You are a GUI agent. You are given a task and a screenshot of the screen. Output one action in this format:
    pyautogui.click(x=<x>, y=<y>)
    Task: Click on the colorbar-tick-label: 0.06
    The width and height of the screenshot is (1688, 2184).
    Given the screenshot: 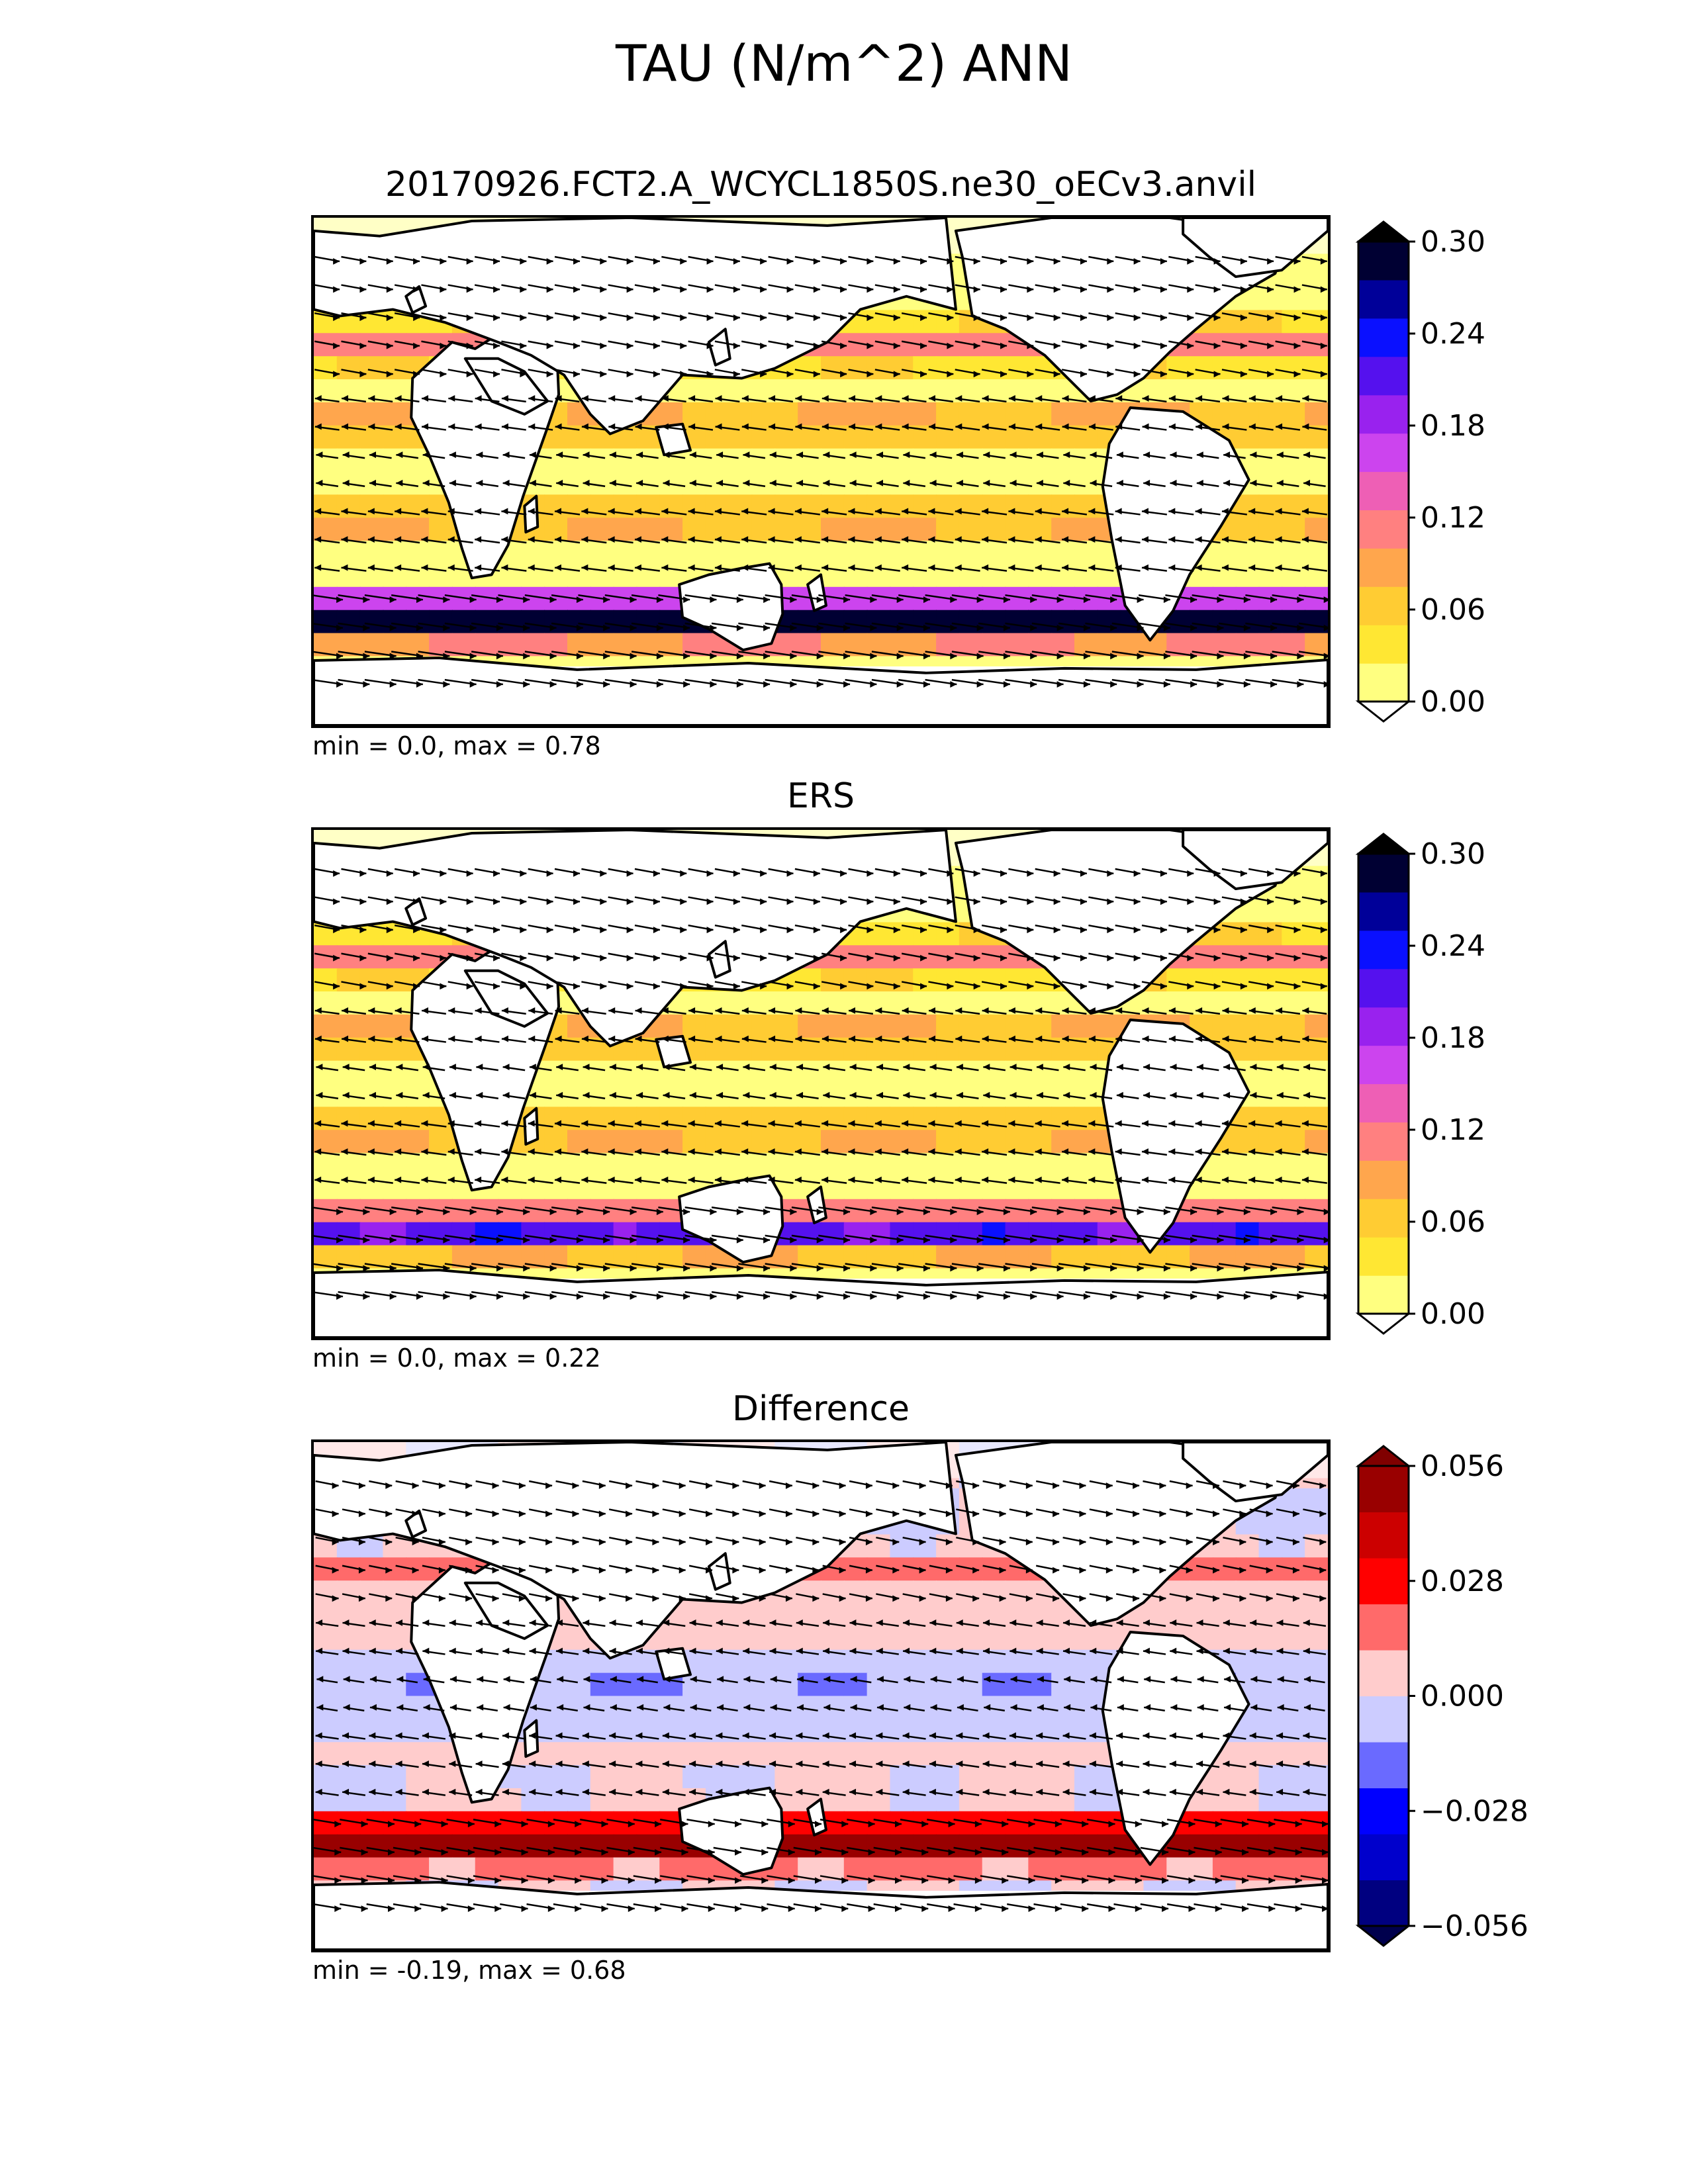 What is the action you would take?
    pyautogui.click(x=1453, y=1222)
    